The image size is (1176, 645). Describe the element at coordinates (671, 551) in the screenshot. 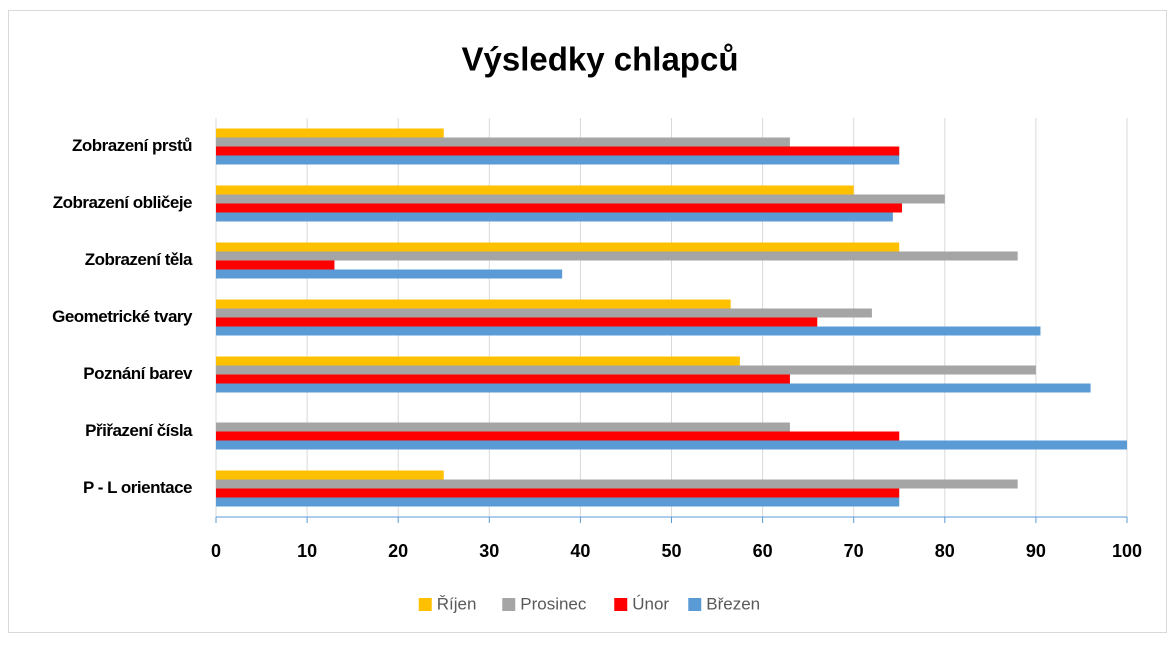

I see `x-tick-label: 50` at that location.